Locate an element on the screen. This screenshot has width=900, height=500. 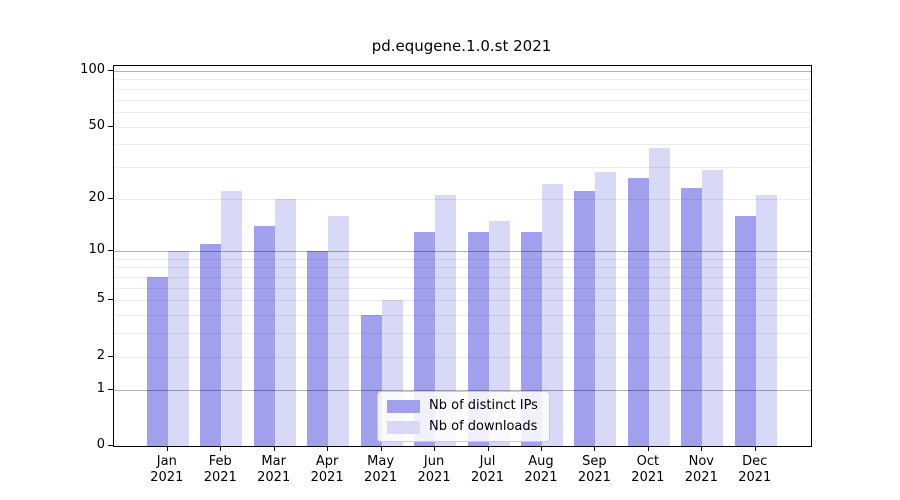
x-tick-mark-jun is located at coordinates (435, 449).